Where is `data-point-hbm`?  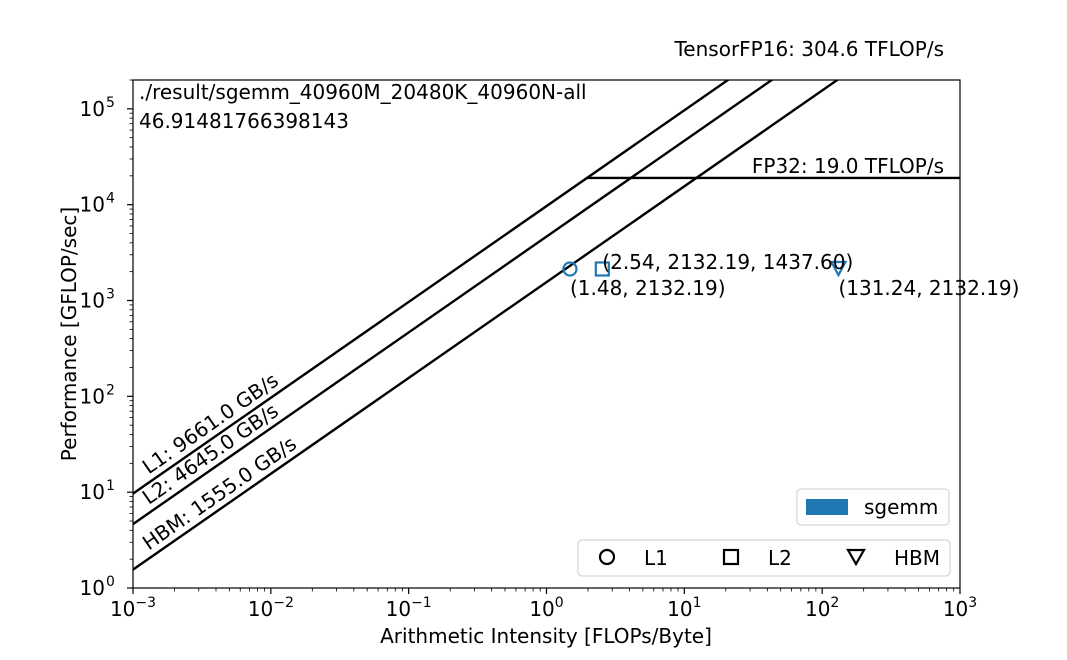 data-point-hbm is located at coordinates (838, 269).